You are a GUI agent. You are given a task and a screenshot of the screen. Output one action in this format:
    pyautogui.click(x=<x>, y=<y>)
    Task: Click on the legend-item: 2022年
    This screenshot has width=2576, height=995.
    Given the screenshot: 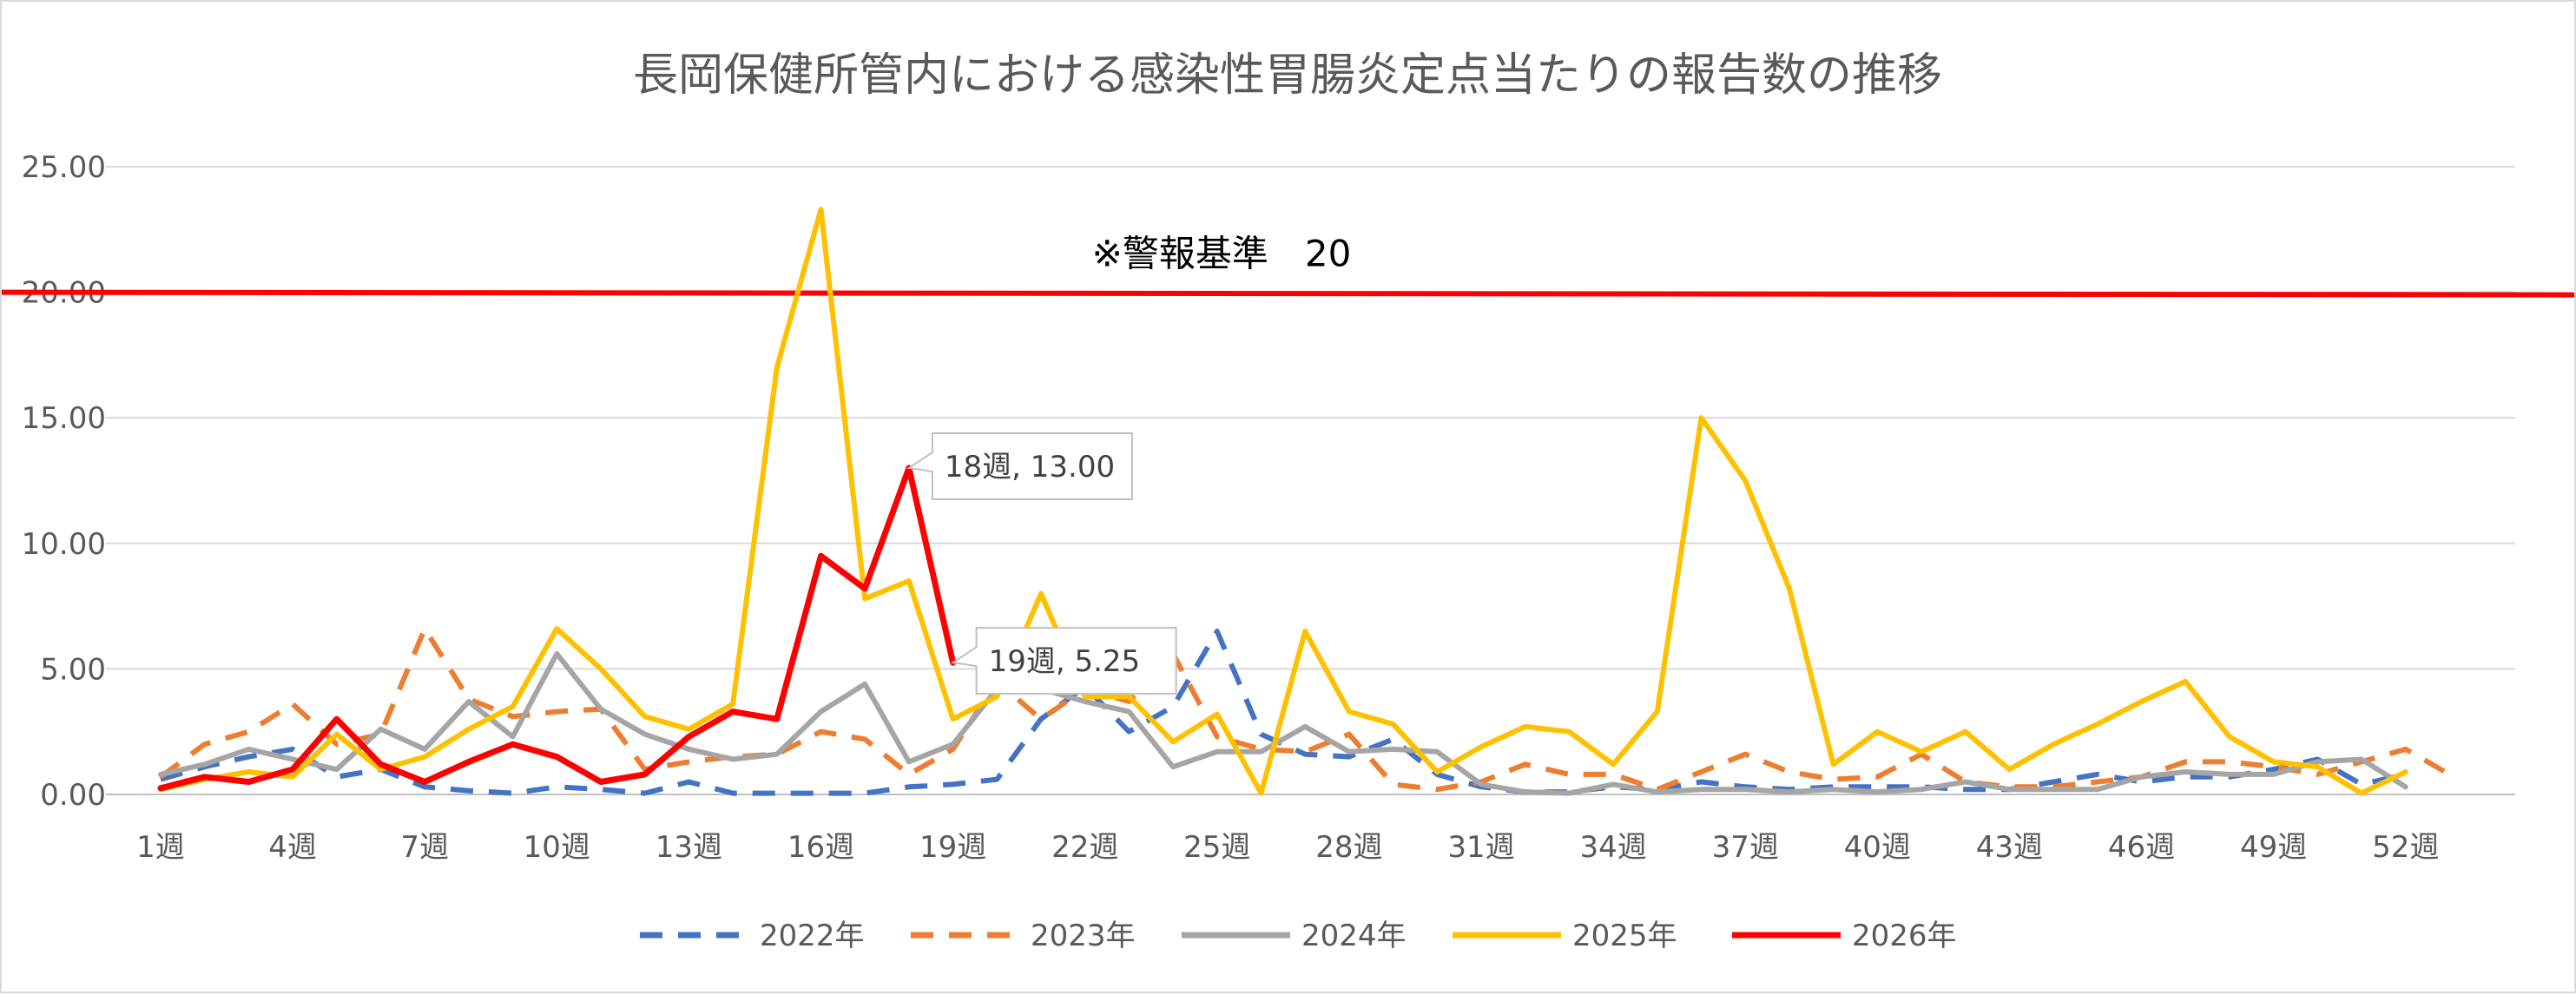 What is the action you would take?
    pyautogui.click(x=752, y=936)
    